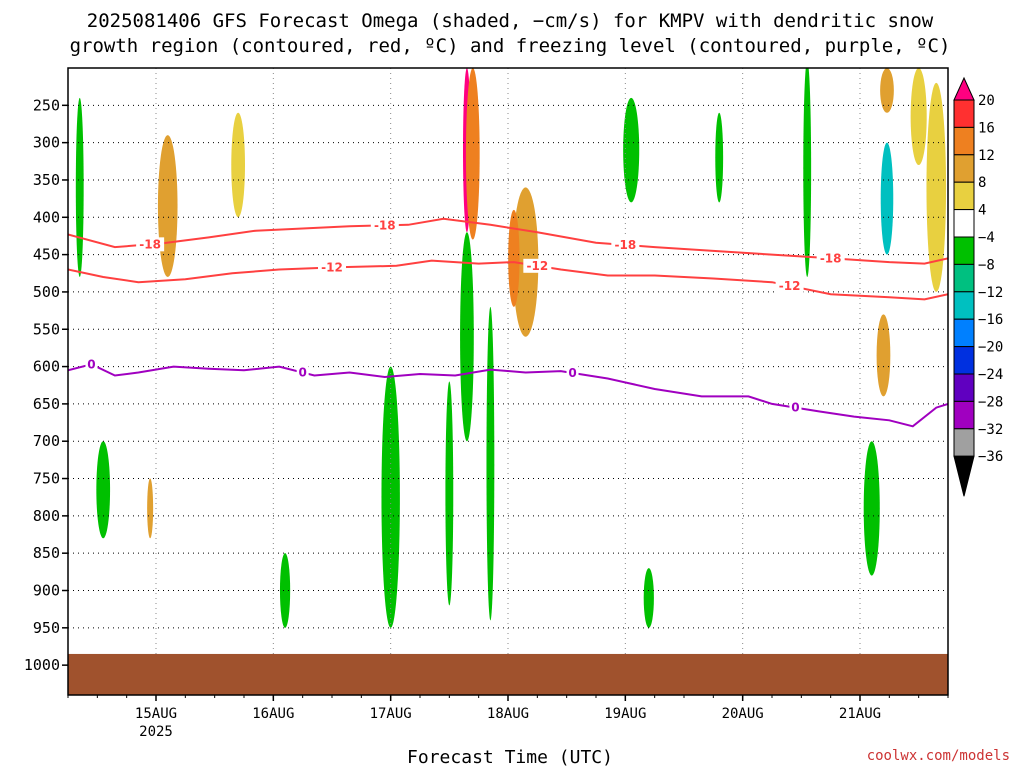 The width and height of the screenshot is (1024, 768). I want to click on x-tick-label-2: 17AUG, so click(391, 714).